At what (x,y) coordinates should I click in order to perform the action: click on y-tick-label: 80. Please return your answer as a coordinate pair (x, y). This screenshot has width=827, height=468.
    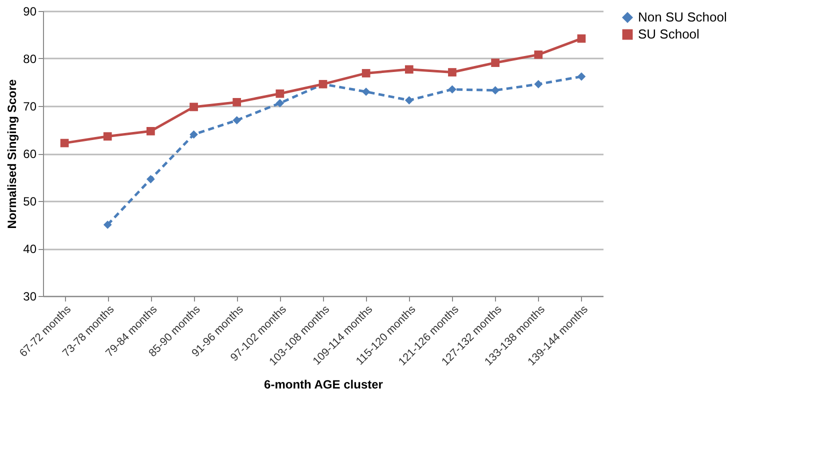
    Looking at the image, I should click on (30, 59).